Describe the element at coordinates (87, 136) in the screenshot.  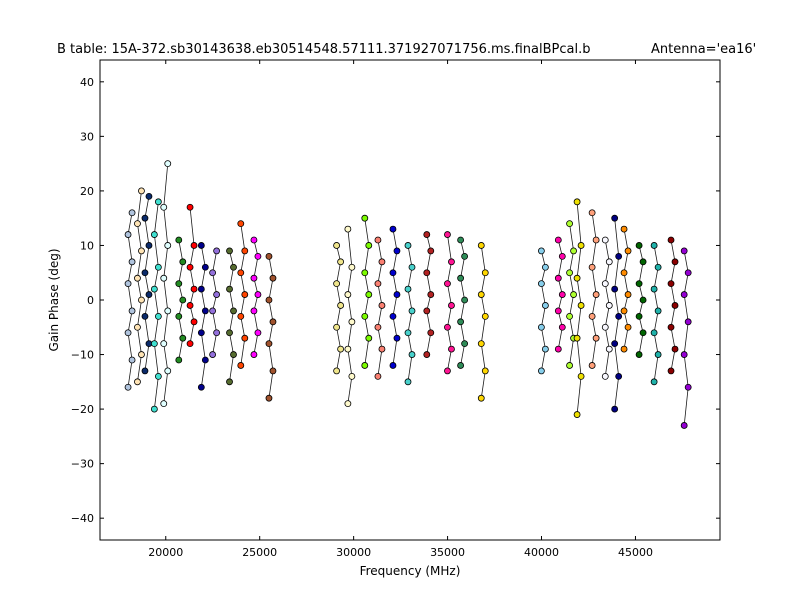
I see `y-tick-label: 30` at that location.